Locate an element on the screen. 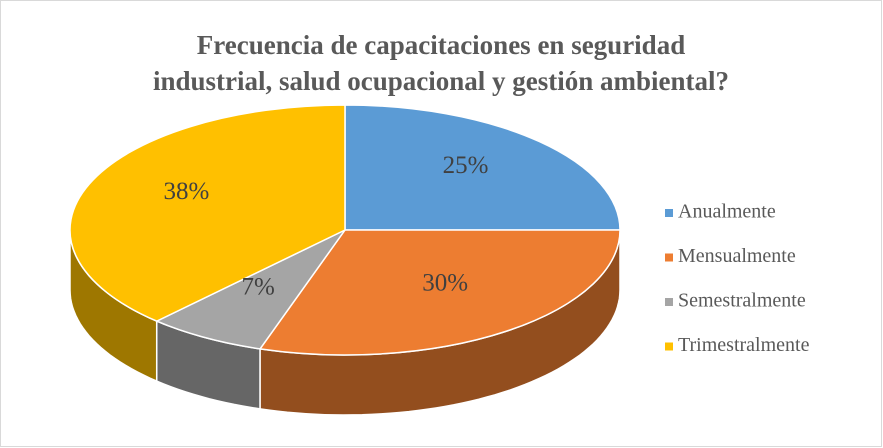 The width and height of the screenshot is (883, 448). legend-label: Anualmente is located at coordinates (727, 212).